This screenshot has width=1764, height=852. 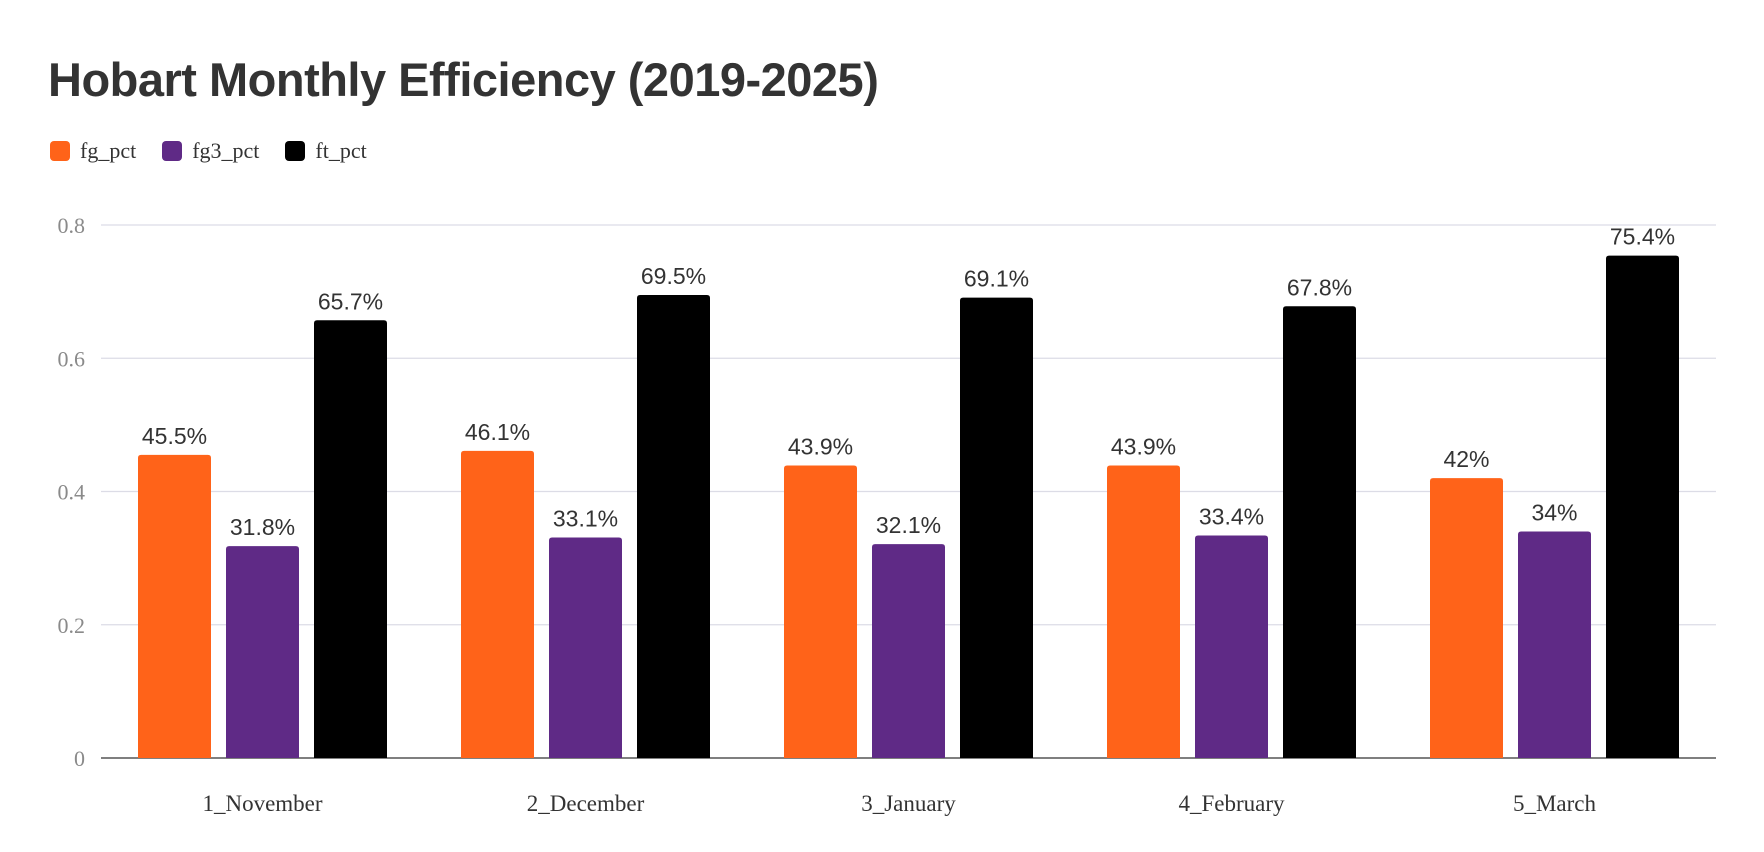 I want to click on data-label: 69.1%, so click(x=996, y=279).